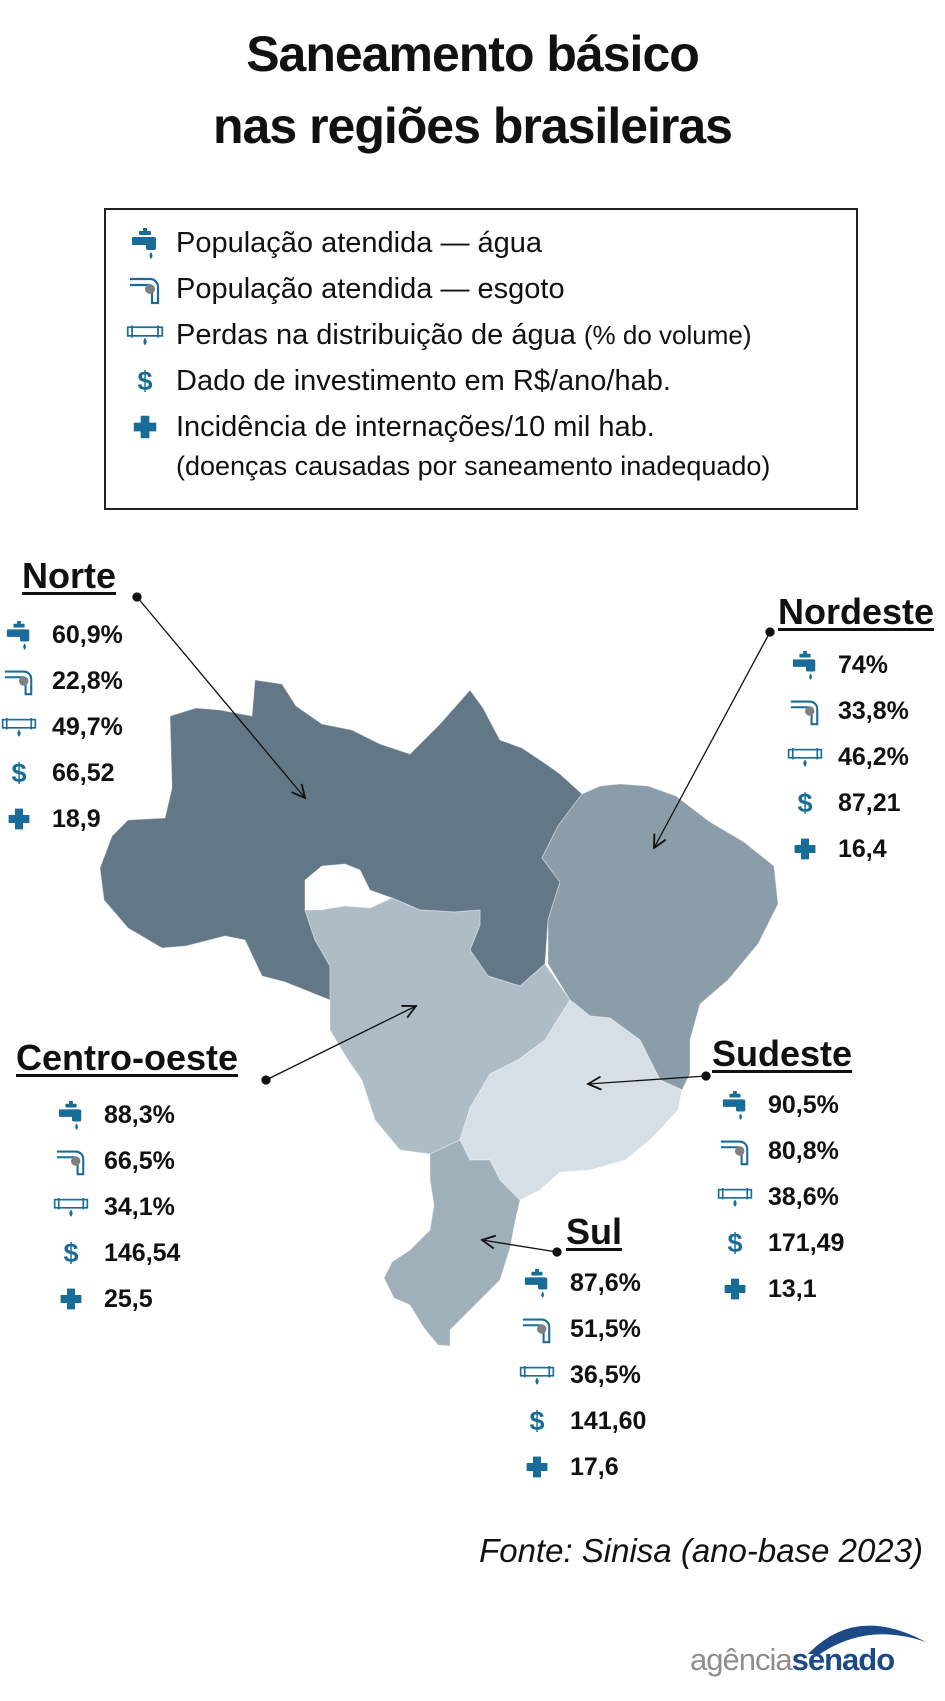  I want to click on stat-sewage: 33,8%, so click(847, 711).